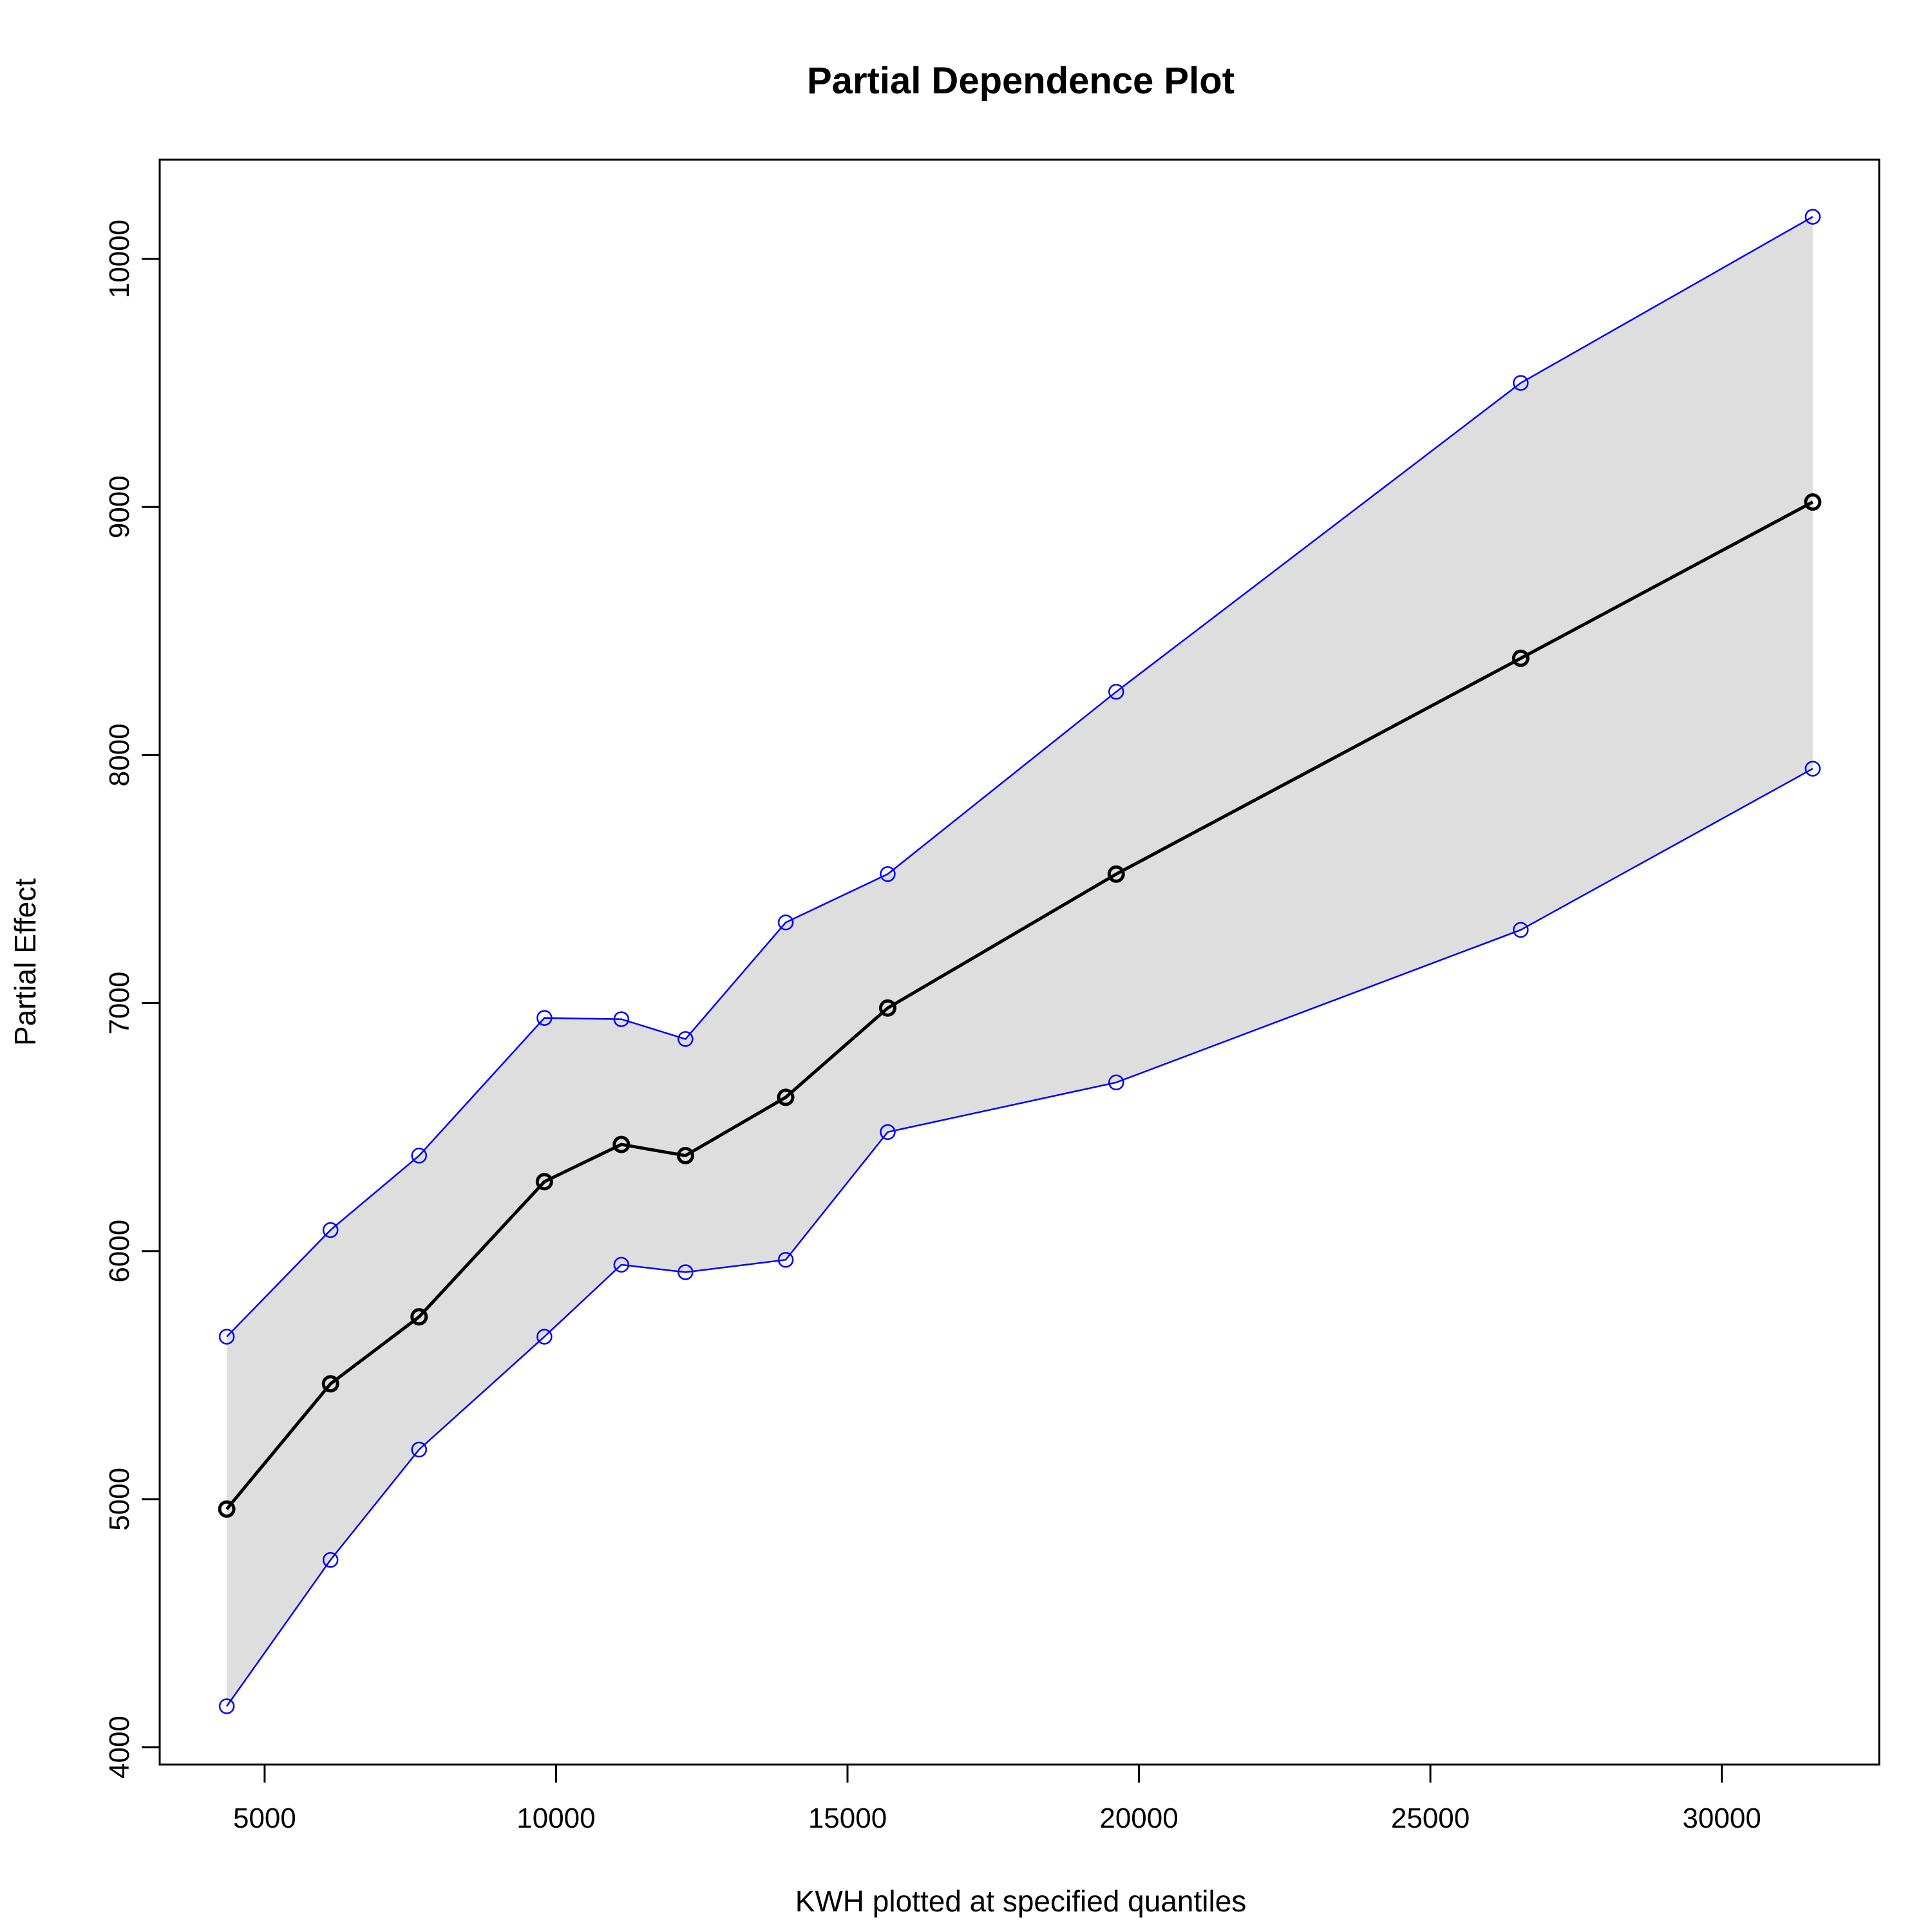  Describe the element at coordinates (1021, 1901) in the screenshot. I see `x-axis-label: KWH plotted at specified quantiles` at that location.